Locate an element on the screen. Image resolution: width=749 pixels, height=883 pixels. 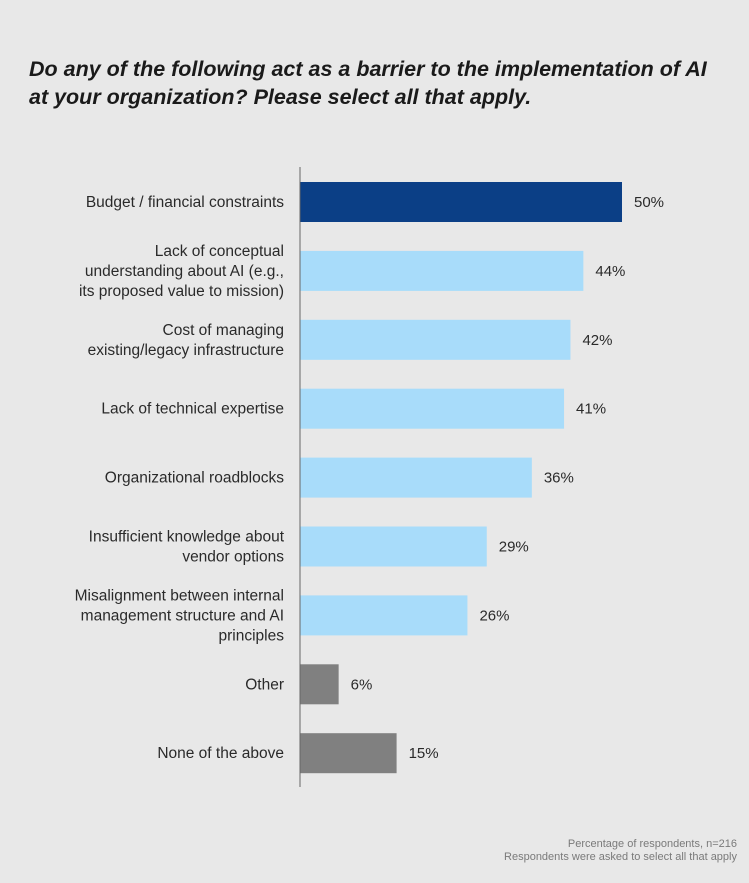
category-label-4: Lack of technical expertise is located at coordinates (192, 409).